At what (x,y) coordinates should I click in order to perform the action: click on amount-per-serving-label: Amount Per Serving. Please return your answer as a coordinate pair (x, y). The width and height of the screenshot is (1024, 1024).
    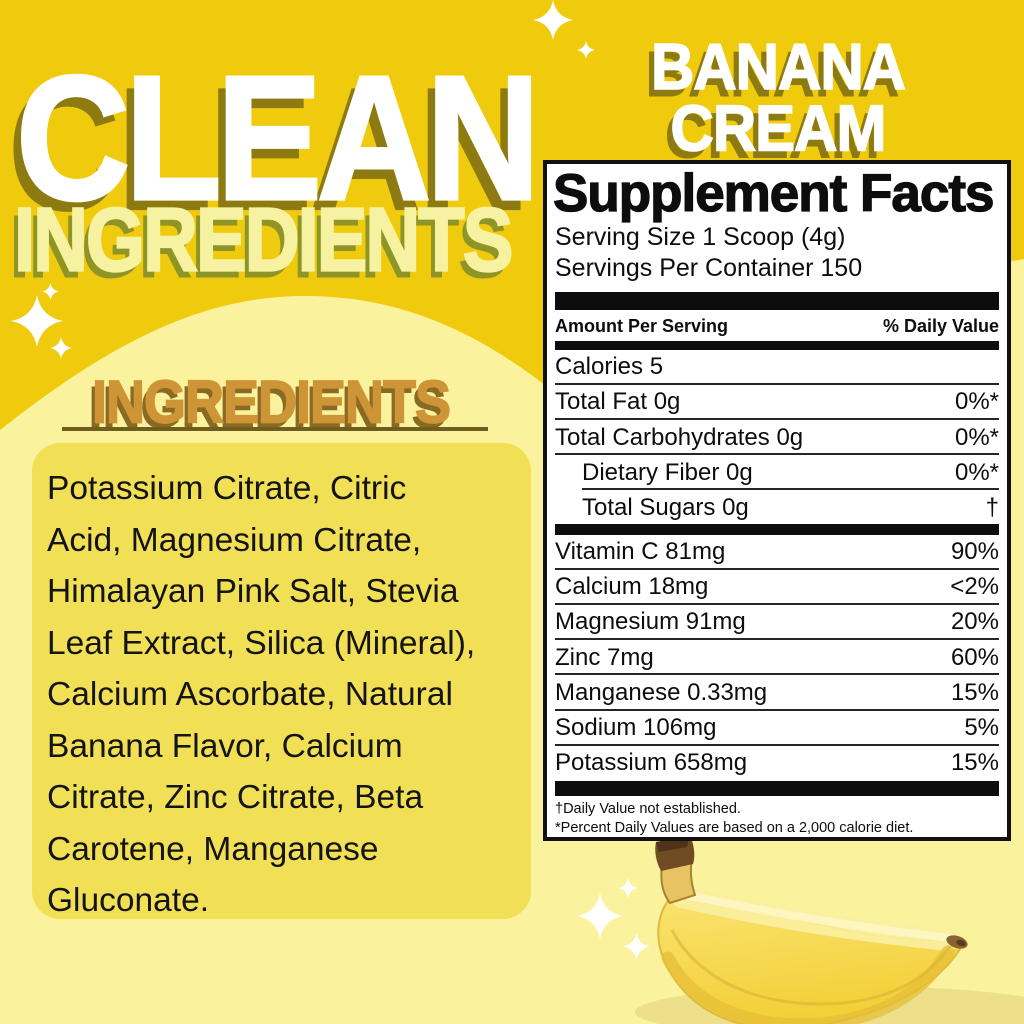
    Looking at the image, I should click on (642, 325).